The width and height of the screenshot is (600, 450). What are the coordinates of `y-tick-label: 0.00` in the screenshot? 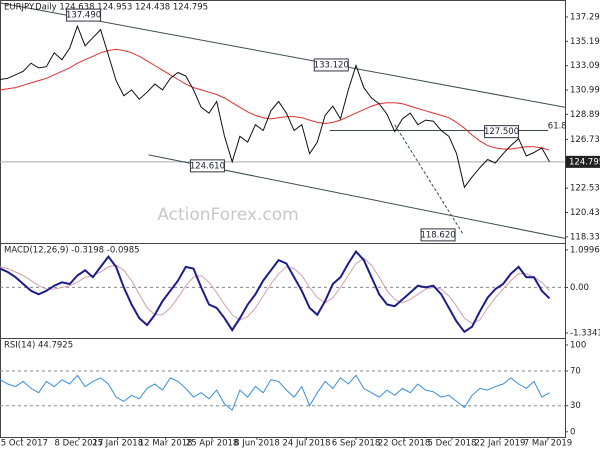 It's located at (579, 288).